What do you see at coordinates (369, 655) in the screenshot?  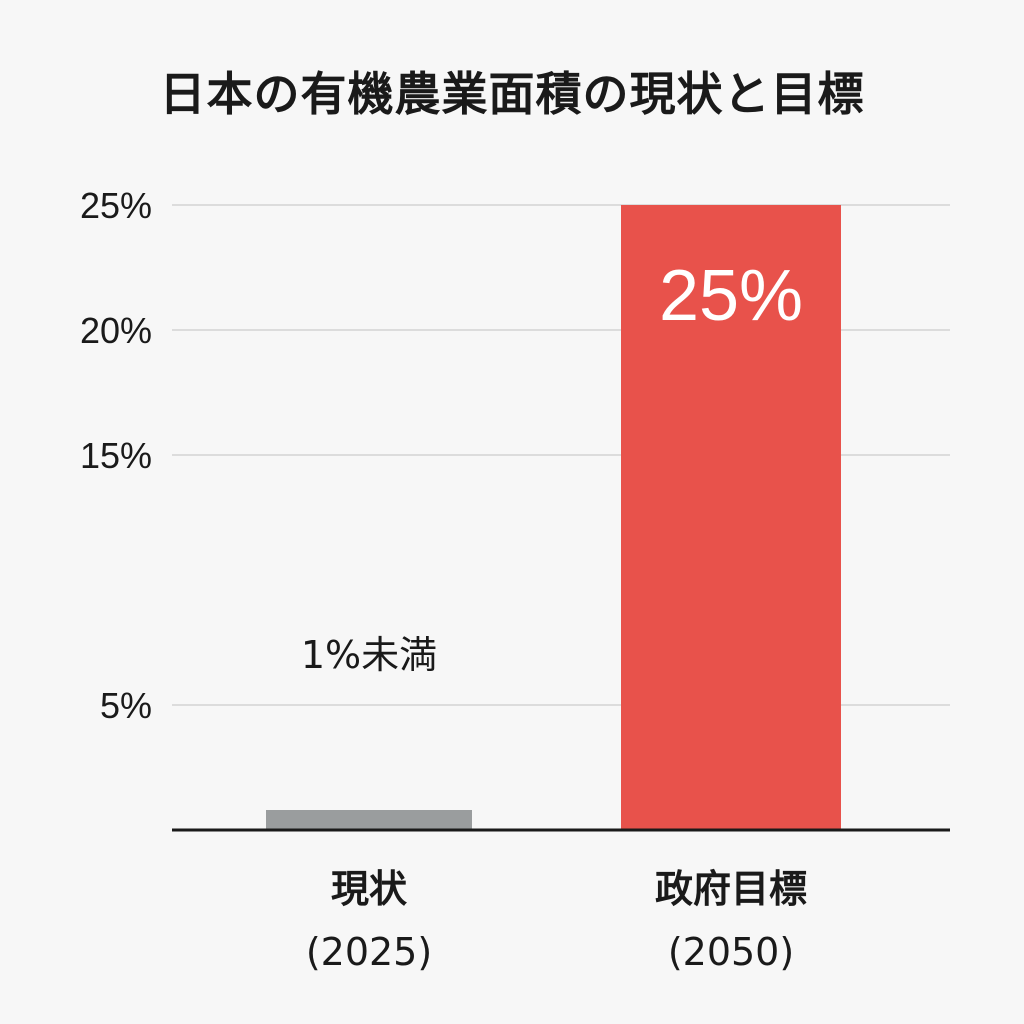 I see `data-label: 1%未満` at bounding box center [369, 655].